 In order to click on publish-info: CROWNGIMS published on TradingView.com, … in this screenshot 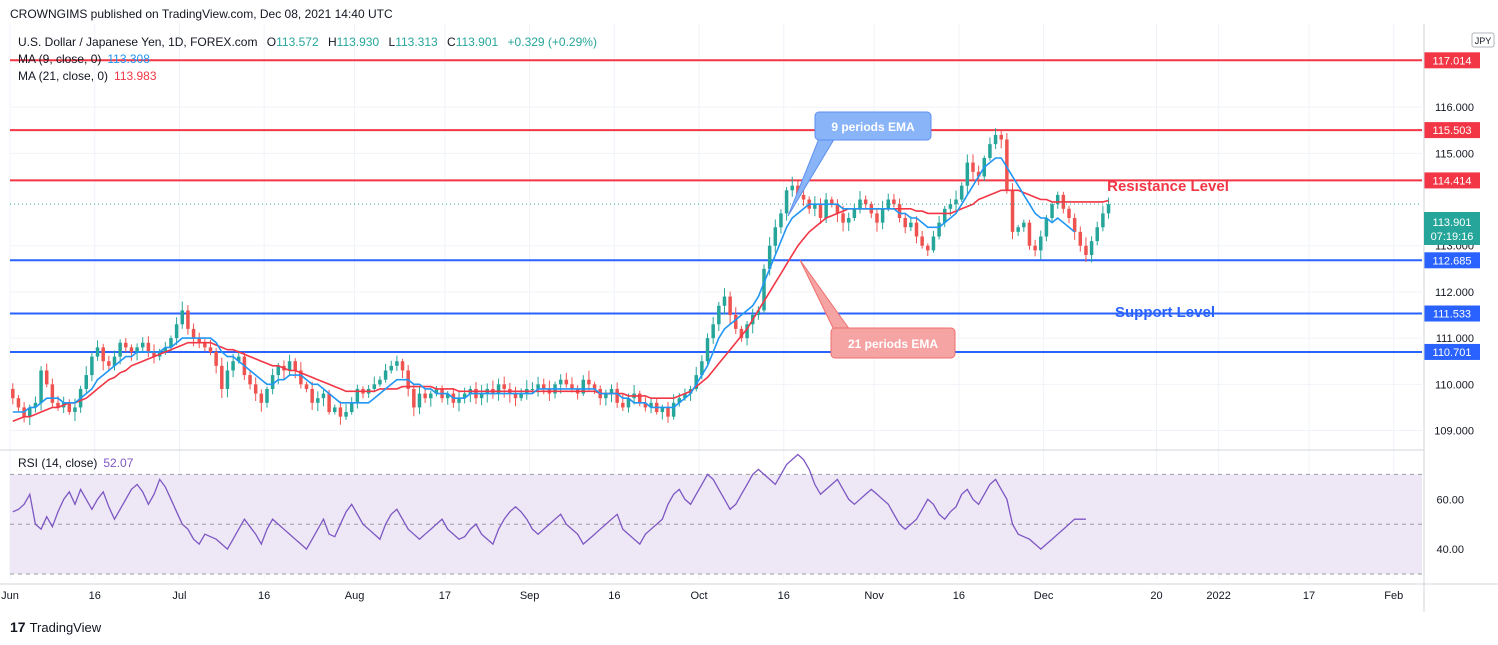, I will do `click(201, 14)`.